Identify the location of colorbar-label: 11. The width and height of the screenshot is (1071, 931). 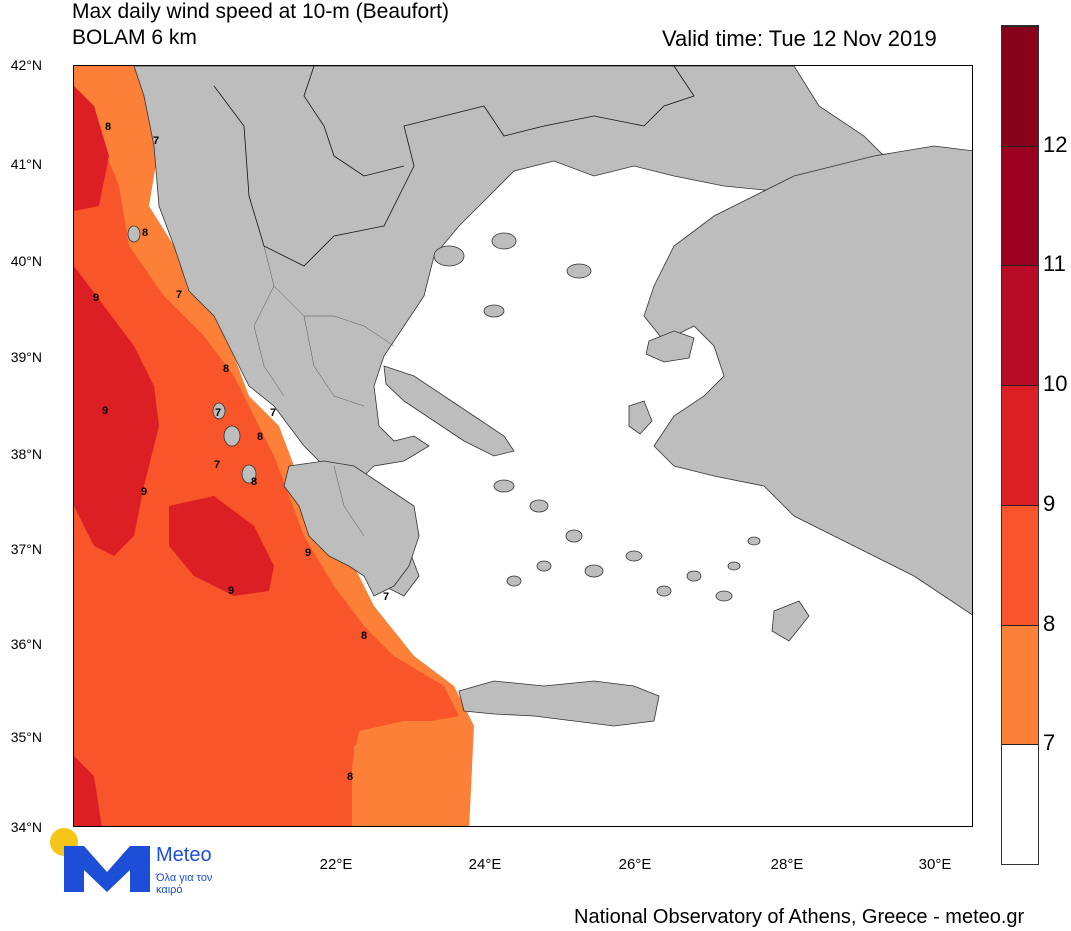
(1054, 264).